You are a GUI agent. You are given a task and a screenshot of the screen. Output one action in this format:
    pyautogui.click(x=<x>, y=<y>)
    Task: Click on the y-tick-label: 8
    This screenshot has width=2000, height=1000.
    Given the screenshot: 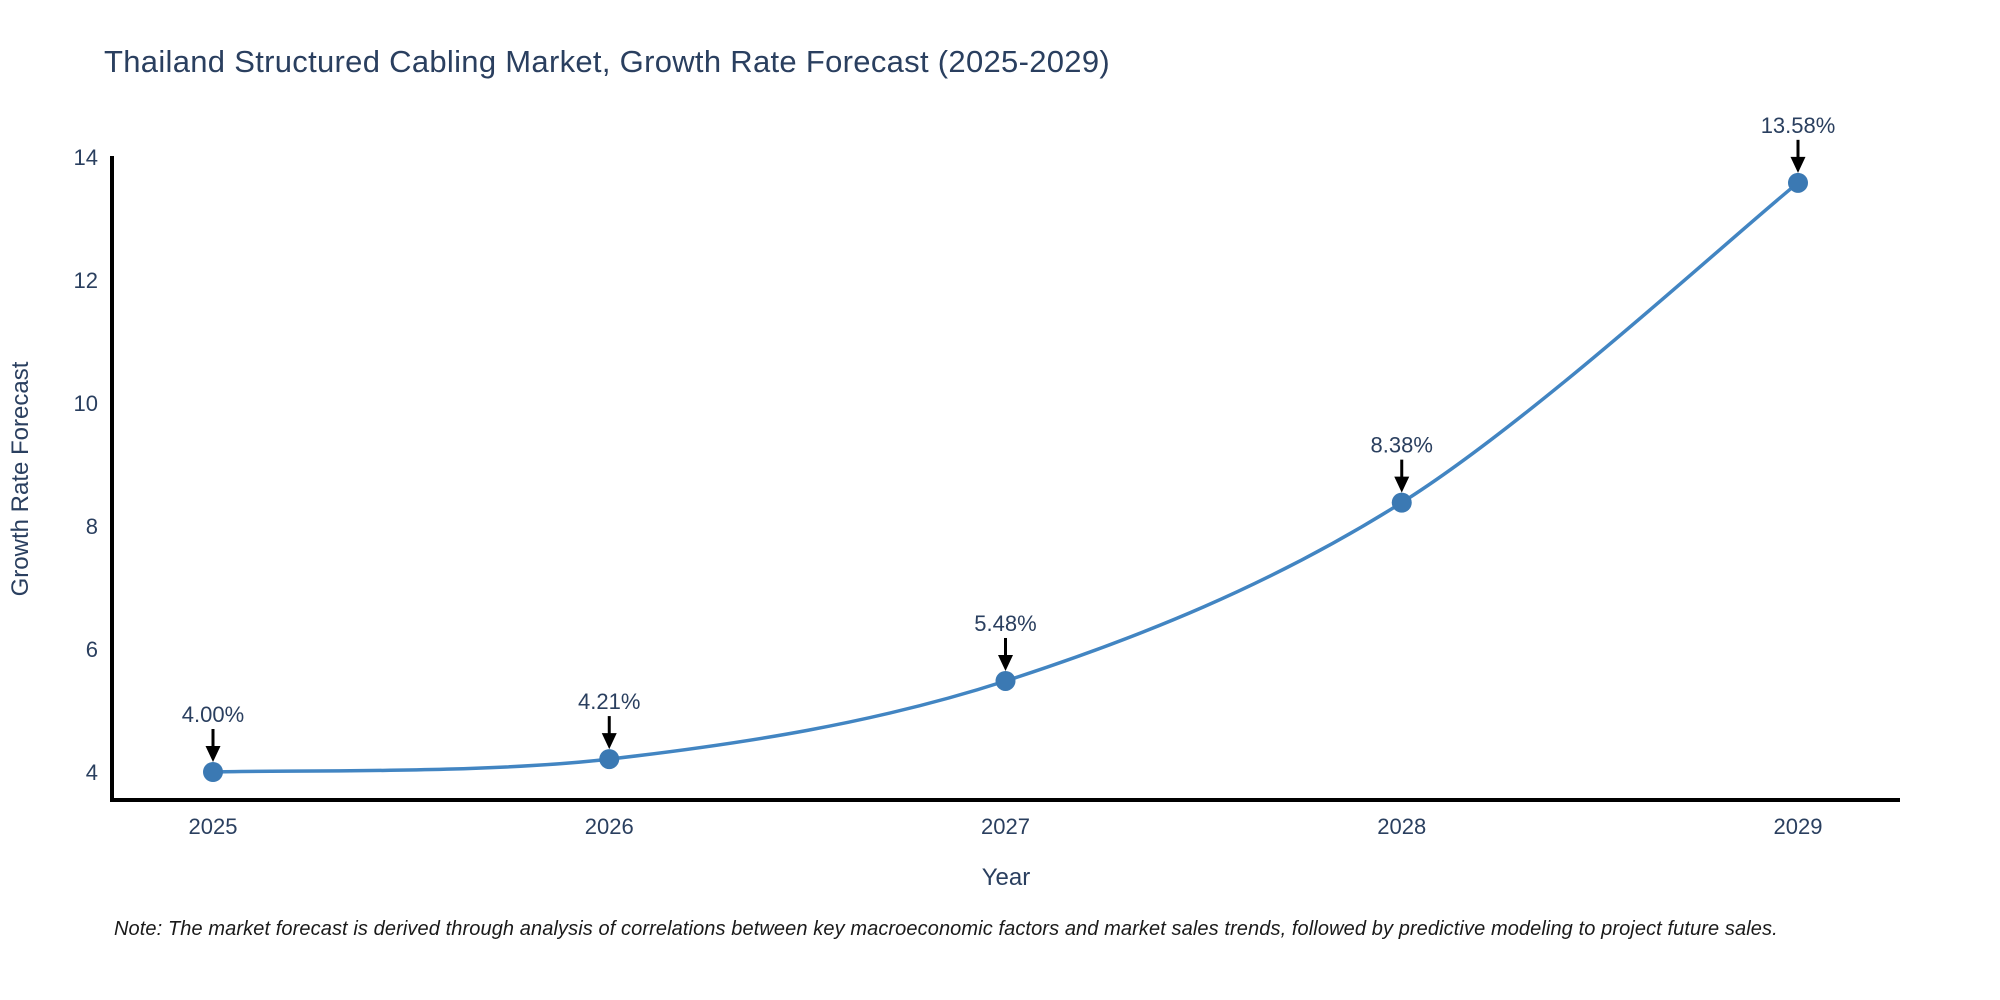 What is the action you would take?
    pyautogui.click(x=92, y=526)
    